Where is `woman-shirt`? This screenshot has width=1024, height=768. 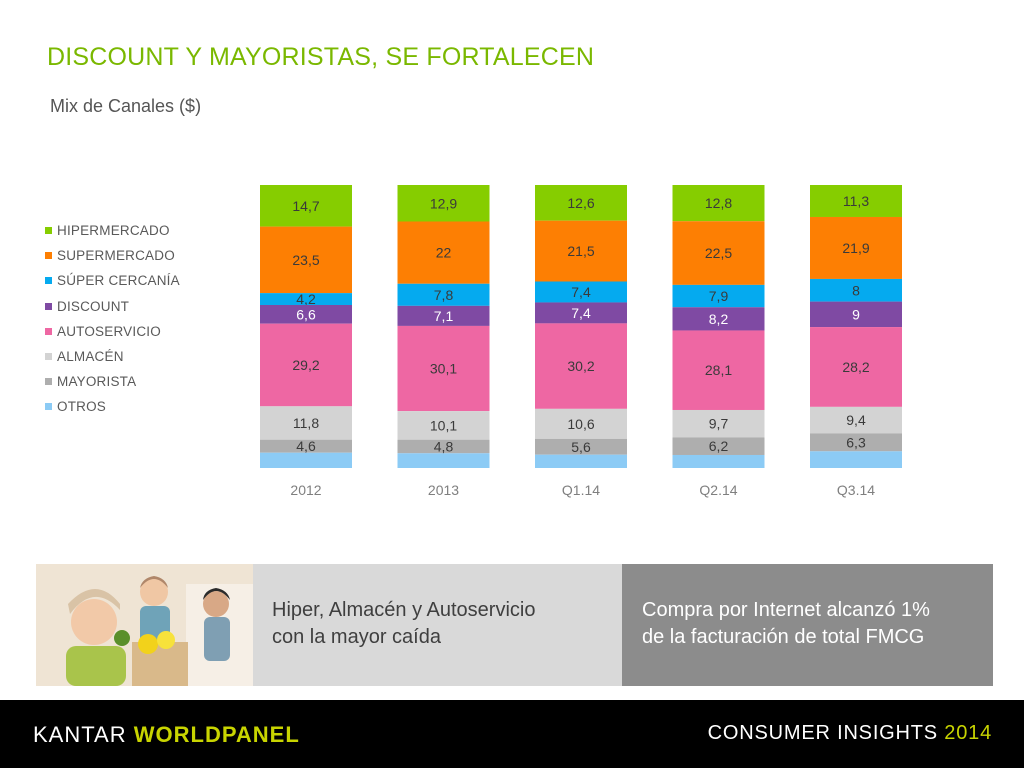 woman-shirt is located at coordinates (96, 666).